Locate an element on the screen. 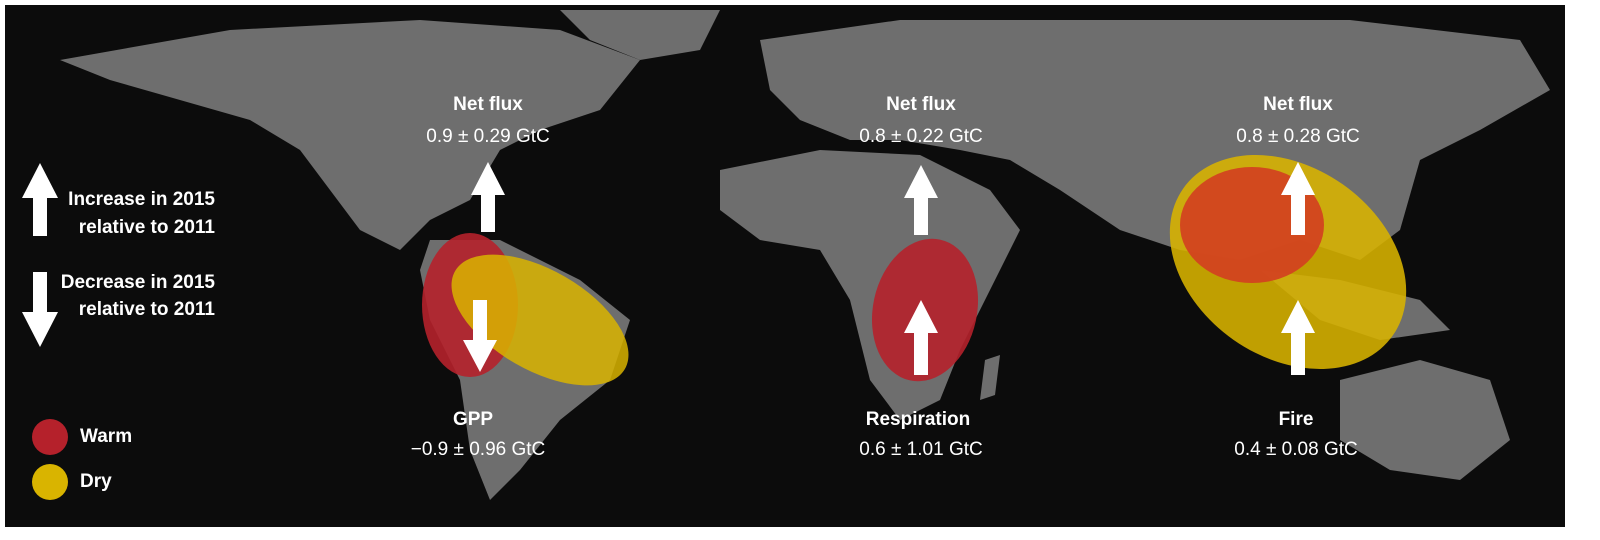 Image resolution: width=1600 pixels, height=540 pixels. flux-value: 0.4 ± 0.08 GtC is located at coordinates (1295, 449).